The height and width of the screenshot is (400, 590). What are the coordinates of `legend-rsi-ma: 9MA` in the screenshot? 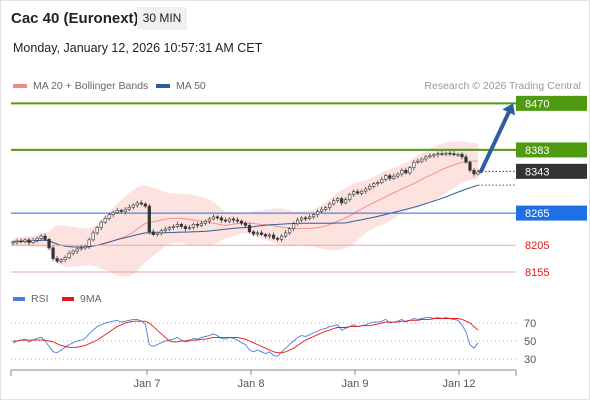 It's located at (82, 299).